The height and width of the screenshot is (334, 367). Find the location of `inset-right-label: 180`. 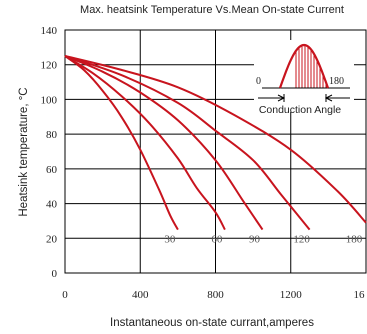

inset-right-label: 180 is located at coordinates (336, 81).